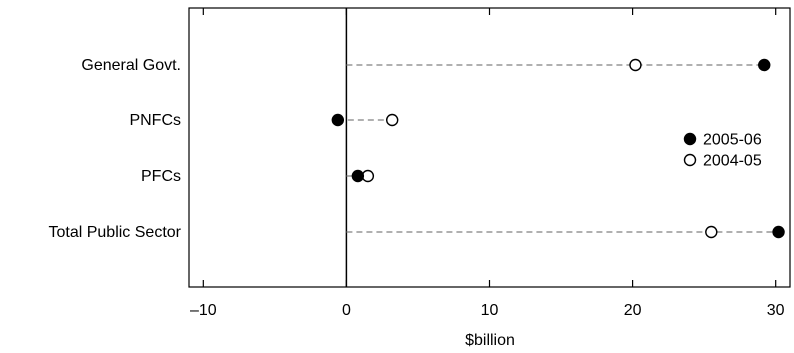 This screenshot has height=353, width=794. I want to click on category-label: PFCs, so click(161, 176).